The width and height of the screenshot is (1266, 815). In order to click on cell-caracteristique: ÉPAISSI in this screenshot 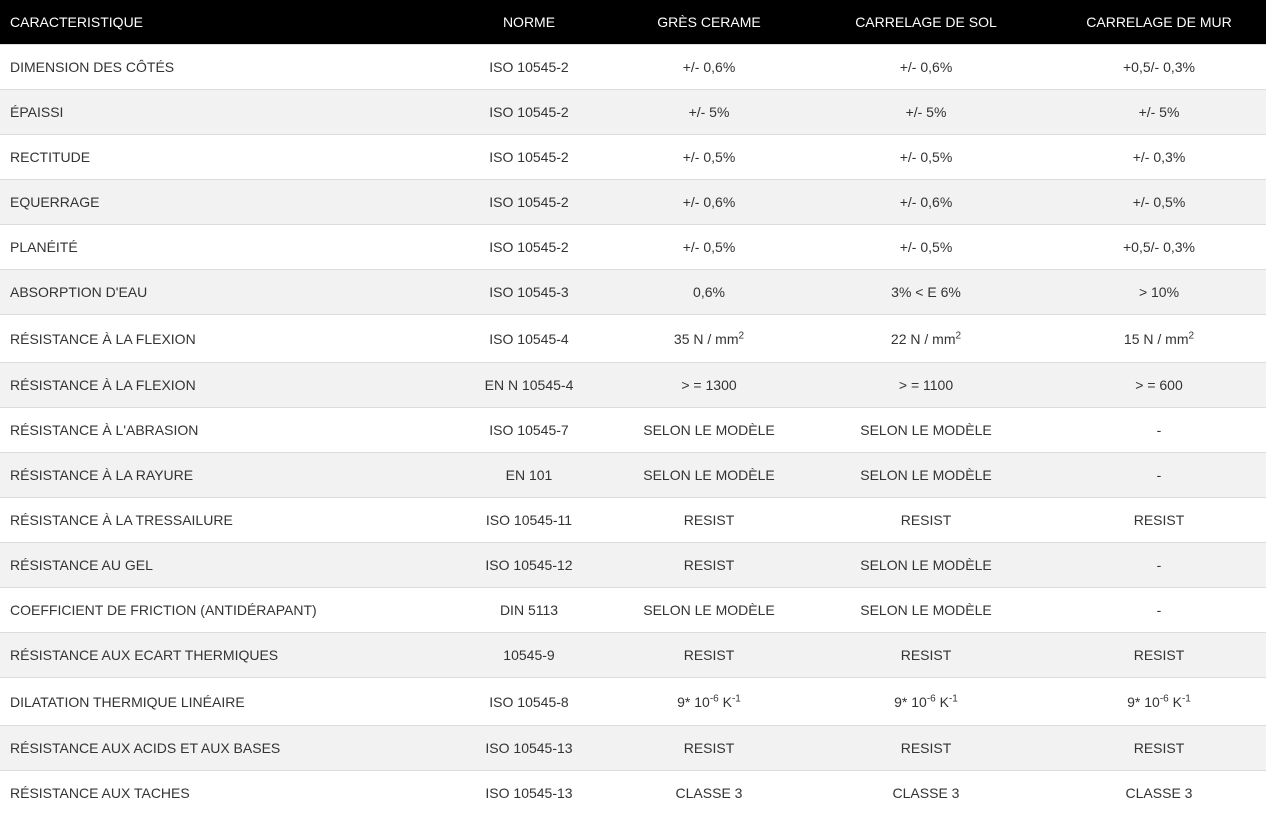, I will do `click(220, 112)`.